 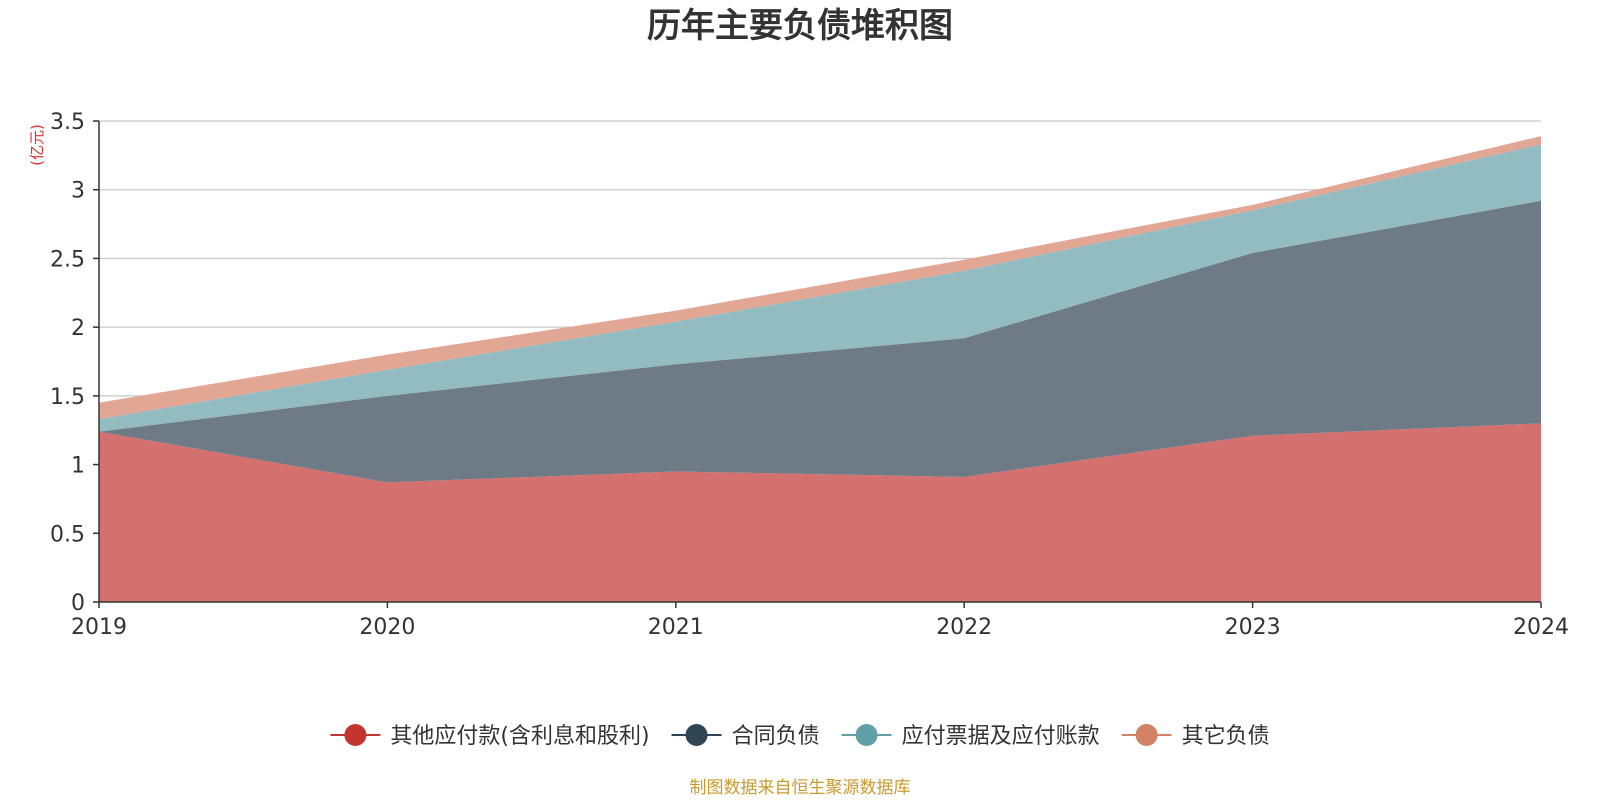 What do you see at coordinates (99, 627) in the screenshot?
I see `x-tick-label: 2019` at bounding box center [99, 627].